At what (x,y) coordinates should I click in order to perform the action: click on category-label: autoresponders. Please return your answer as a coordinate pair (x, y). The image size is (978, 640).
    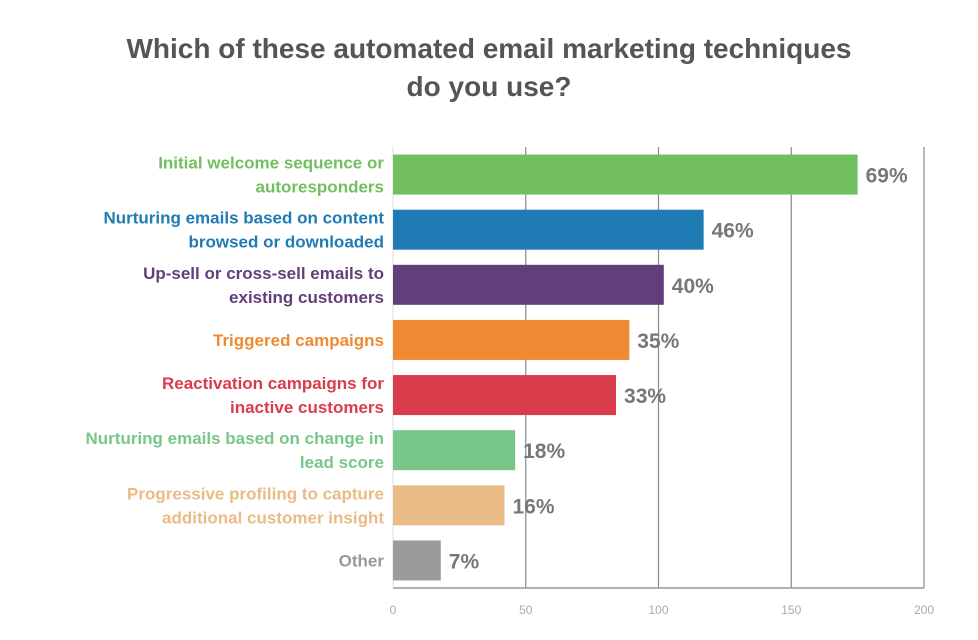
    Looking at the image, I should click on (320, 187).